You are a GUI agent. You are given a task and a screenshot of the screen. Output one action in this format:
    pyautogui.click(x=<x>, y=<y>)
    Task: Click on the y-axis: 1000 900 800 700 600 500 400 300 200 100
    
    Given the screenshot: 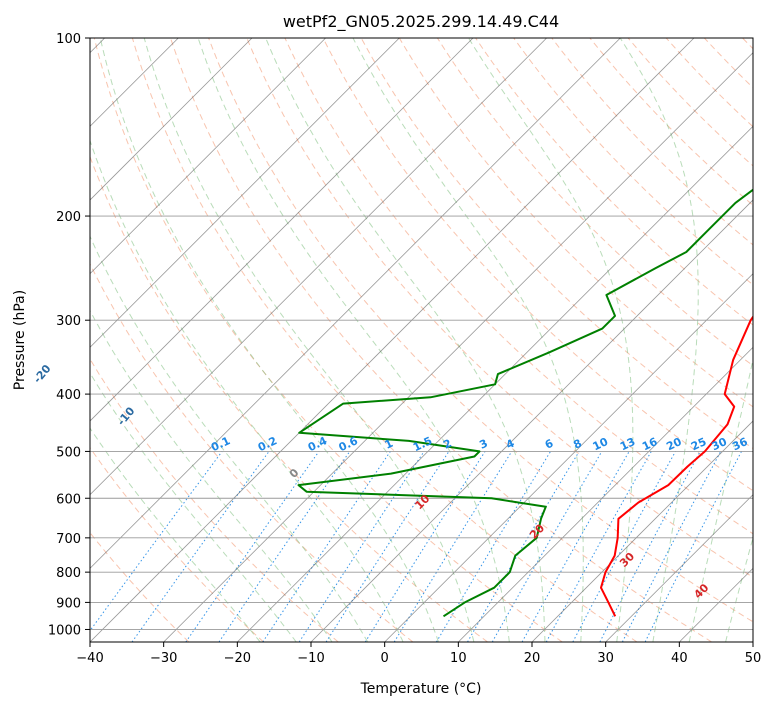 What is the action you would take?
    pyautogui.click(x=69, y=335)
    